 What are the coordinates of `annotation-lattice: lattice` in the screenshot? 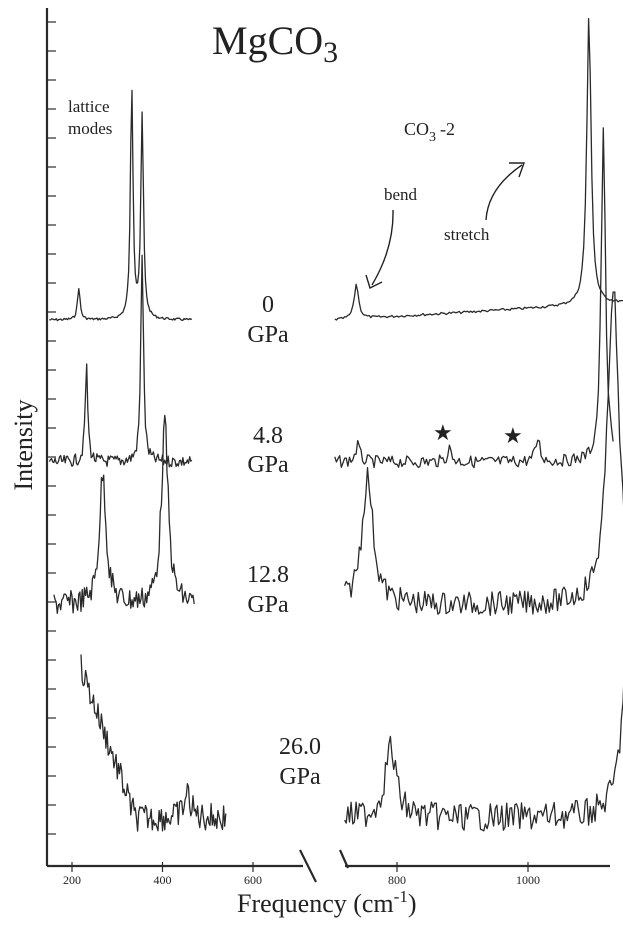 It's located at (89, 106).